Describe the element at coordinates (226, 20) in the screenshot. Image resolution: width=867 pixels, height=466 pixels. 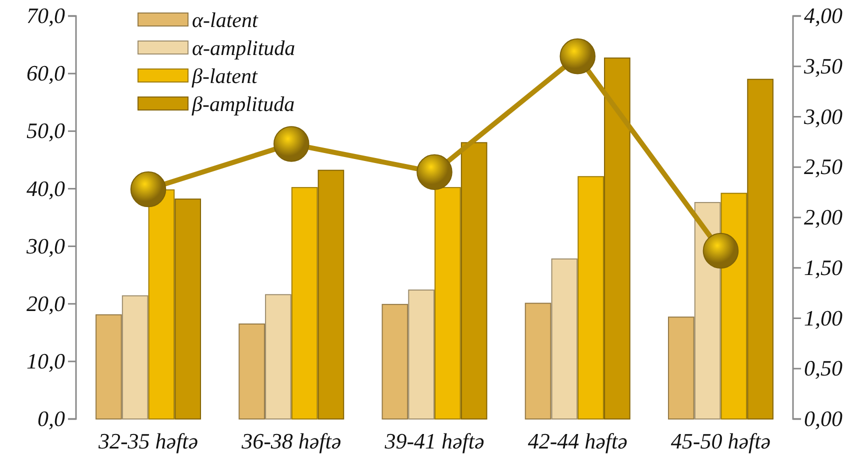
I see `legend-label: α-latent` at that location.